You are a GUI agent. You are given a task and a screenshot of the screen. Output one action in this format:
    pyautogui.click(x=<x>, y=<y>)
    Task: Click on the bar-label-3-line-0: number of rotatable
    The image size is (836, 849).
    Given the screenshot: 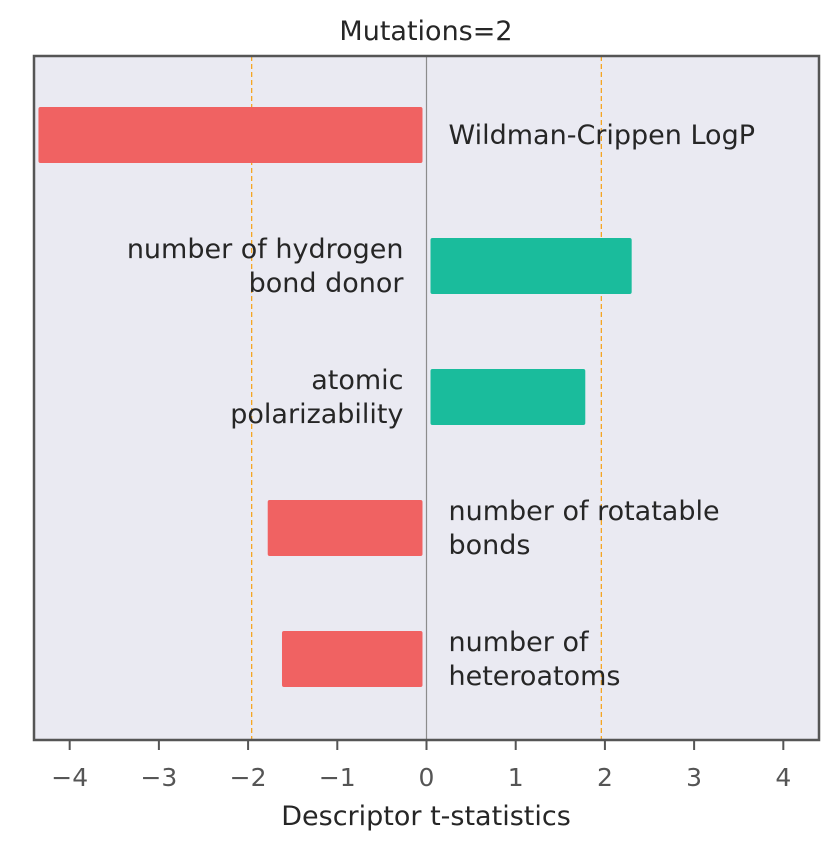 What is the action you would take?
    pyautogui.click(x=584, y=511)
    